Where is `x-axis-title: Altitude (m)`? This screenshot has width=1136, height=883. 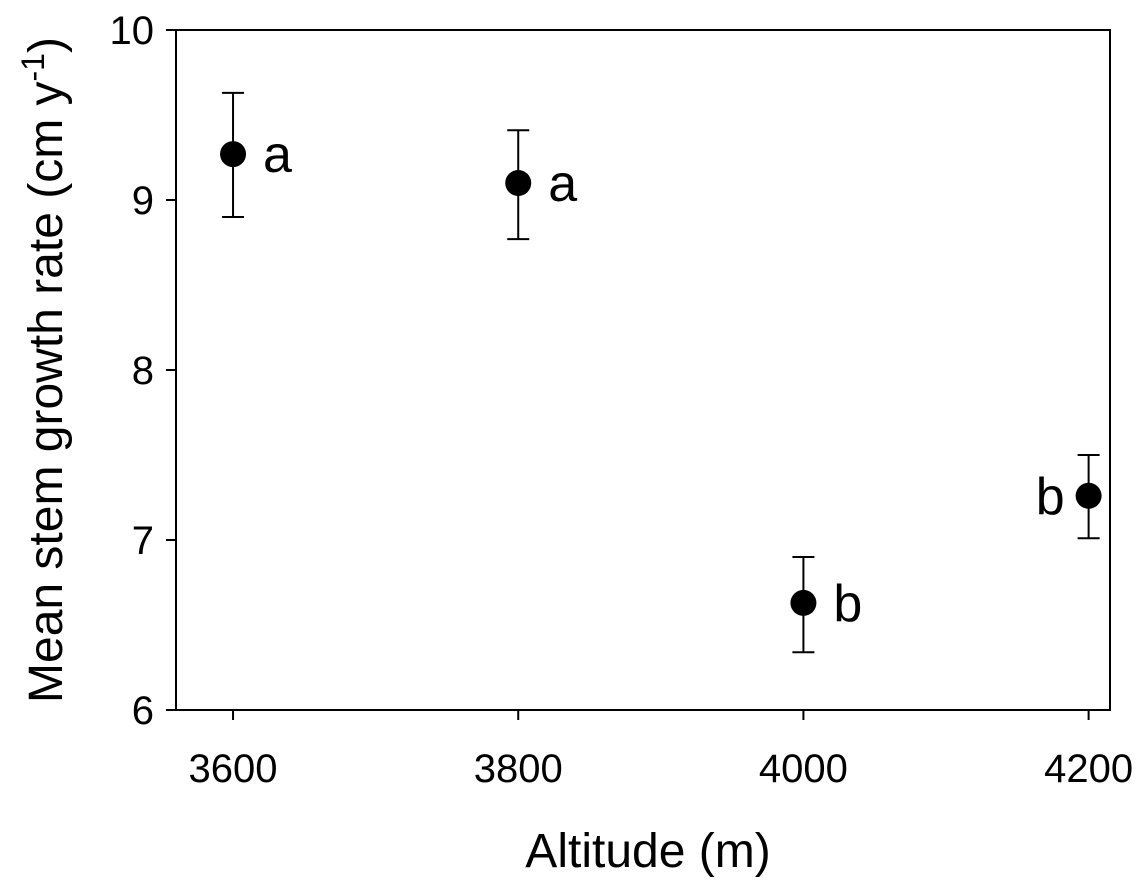 x-axis-title: Altitude (m) is located at coordinates (647, 851).